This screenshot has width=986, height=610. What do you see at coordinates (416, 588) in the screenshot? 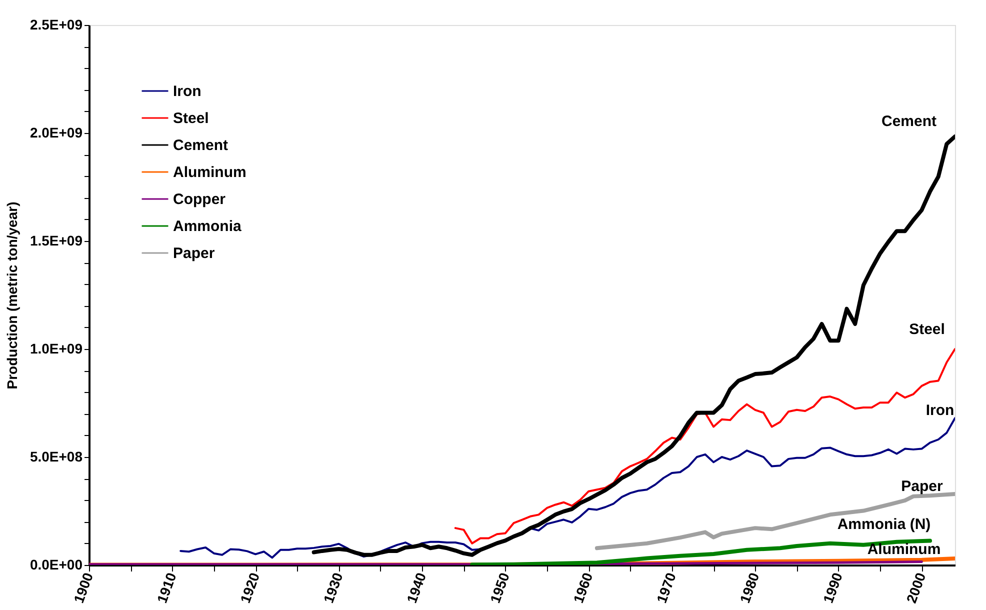
I see `x-tick-label: 1940` at bounding box center [416, 588].